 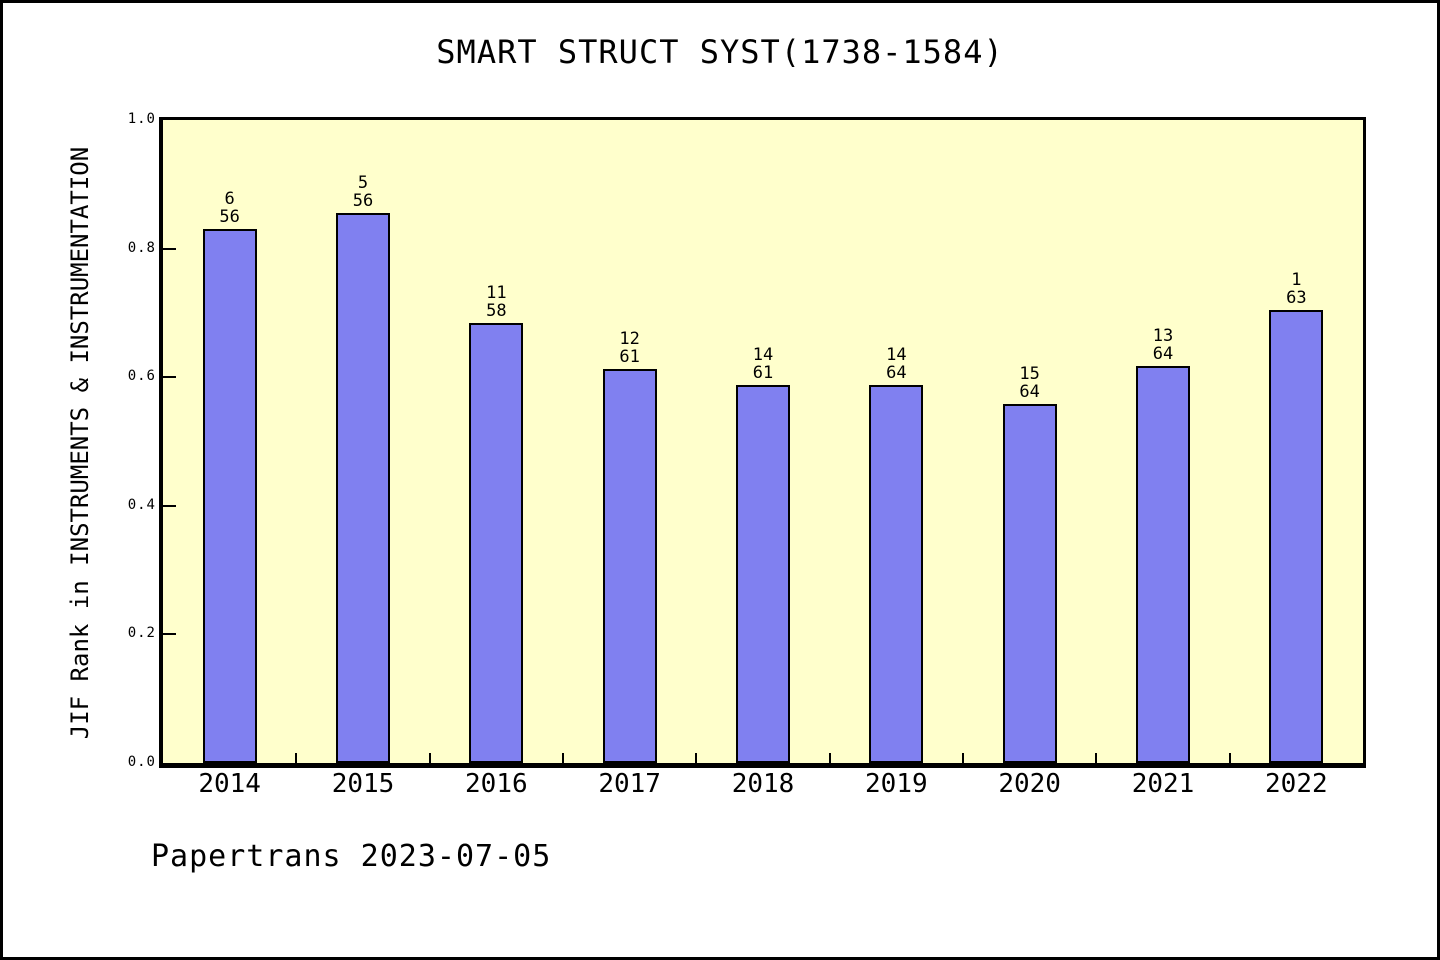 What do you see at coordinates (896, 784) in the screenshot?
I see `x-tick-label-2019: 2019` at bounding box center [896, 784].